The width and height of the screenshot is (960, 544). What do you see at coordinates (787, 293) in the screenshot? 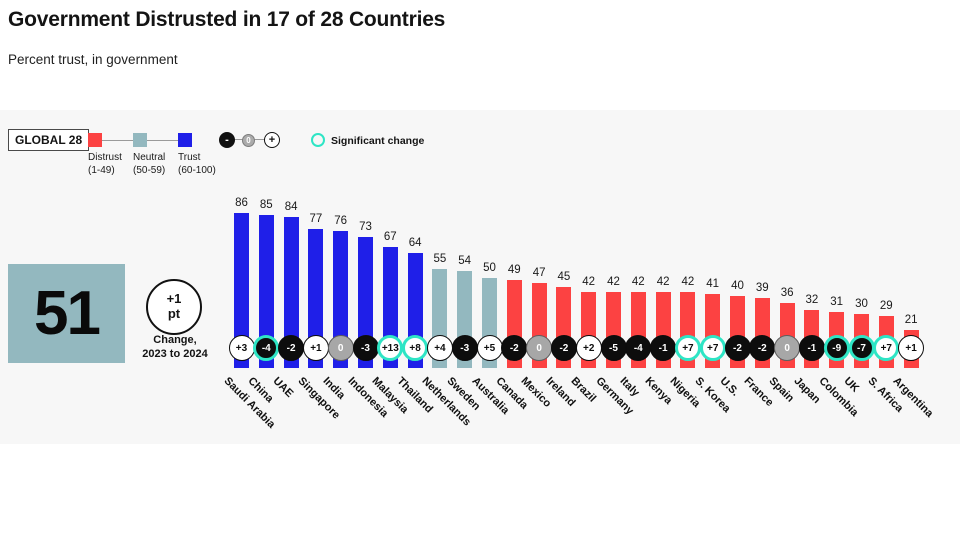
I see `bar-value: 36` at bounding box center [787, 293].